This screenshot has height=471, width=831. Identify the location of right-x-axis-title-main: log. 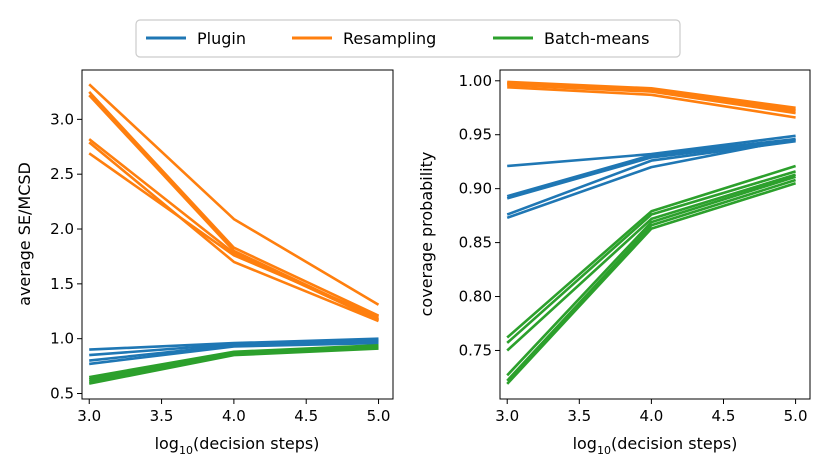
(585, 443).